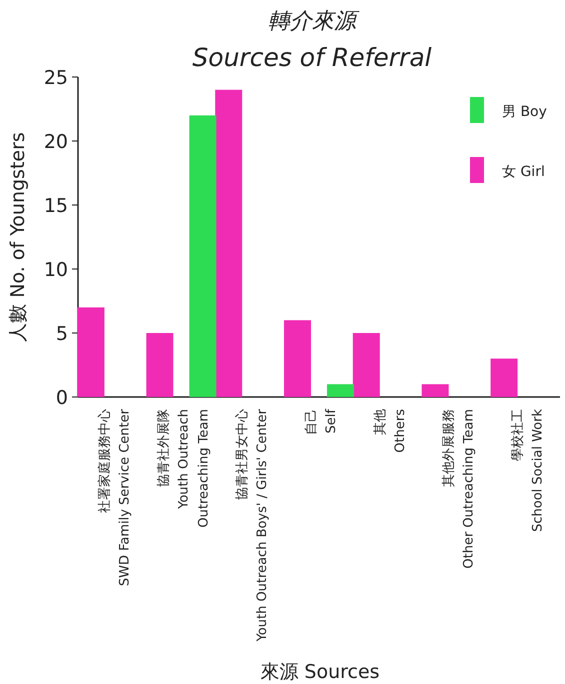  I want to click on y-tick-label: 10, so click(56, 270).